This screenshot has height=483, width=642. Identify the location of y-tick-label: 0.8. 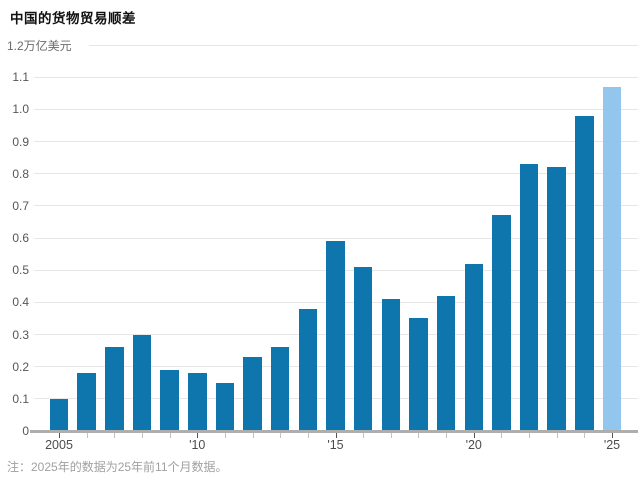
(20, 173).